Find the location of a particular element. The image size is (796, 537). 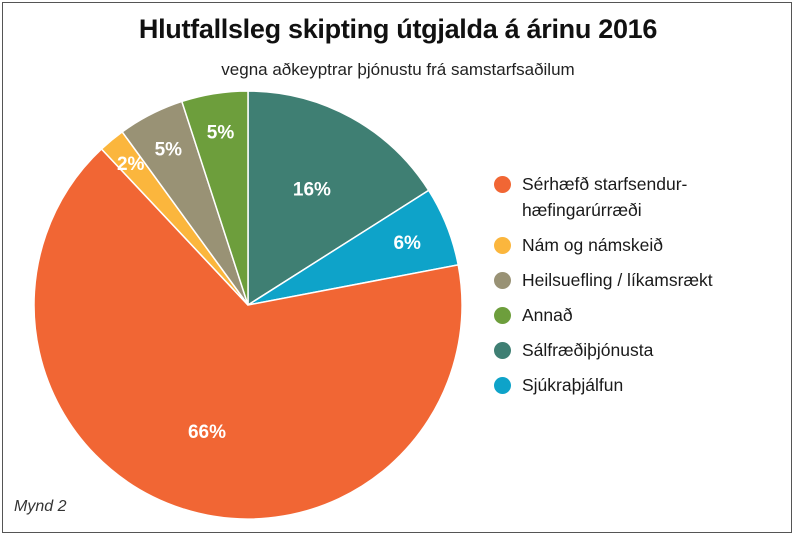

slice-value-label: 16% is located at coordinates (312, 190).